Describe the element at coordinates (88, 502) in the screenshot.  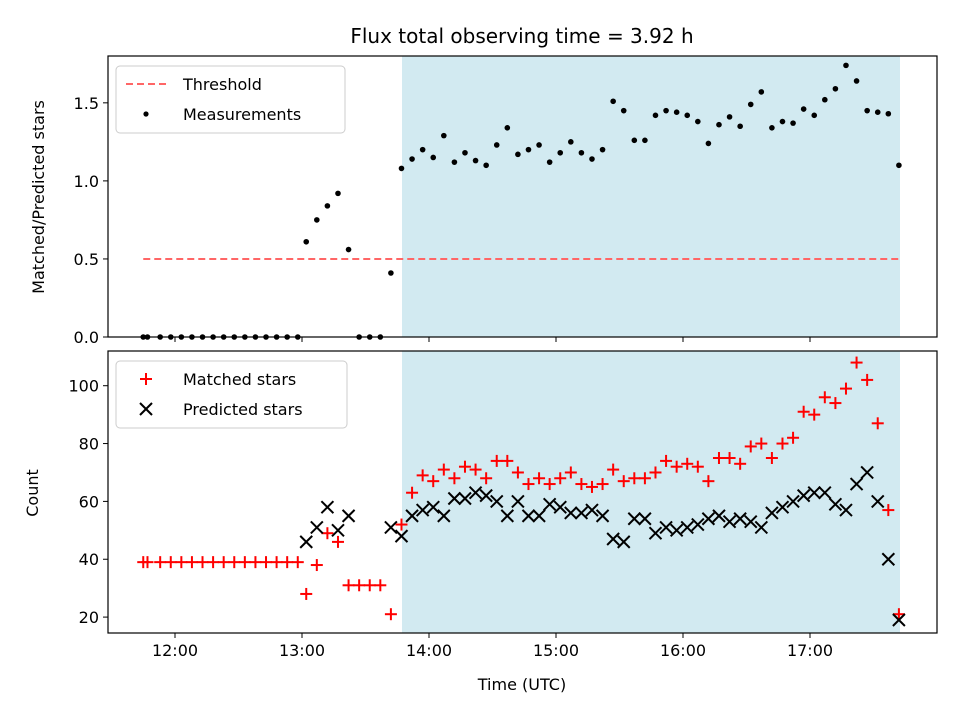
I see `counts-panel-y-ticks: 20 40 60 80 100` at that location.